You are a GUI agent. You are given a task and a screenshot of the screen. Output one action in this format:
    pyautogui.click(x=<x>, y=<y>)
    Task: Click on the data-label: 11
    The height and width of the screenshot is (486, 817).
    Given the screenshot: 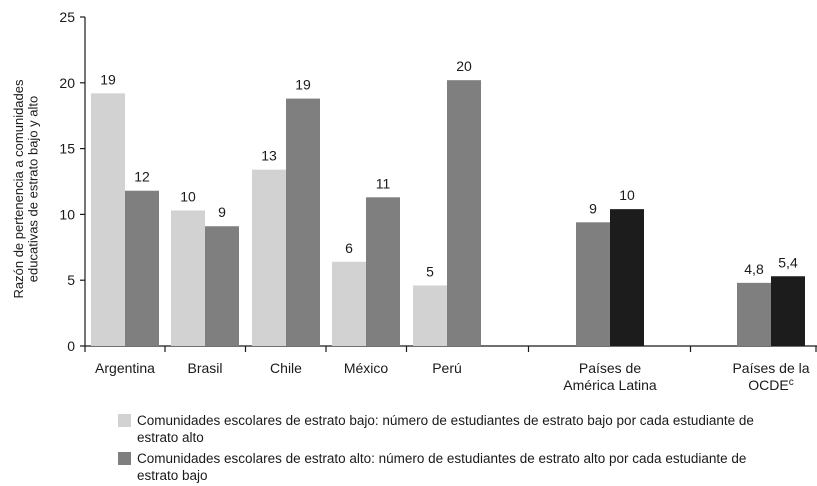 What is the action you would take?
    pyautogui.click(x=383, y=183)
    